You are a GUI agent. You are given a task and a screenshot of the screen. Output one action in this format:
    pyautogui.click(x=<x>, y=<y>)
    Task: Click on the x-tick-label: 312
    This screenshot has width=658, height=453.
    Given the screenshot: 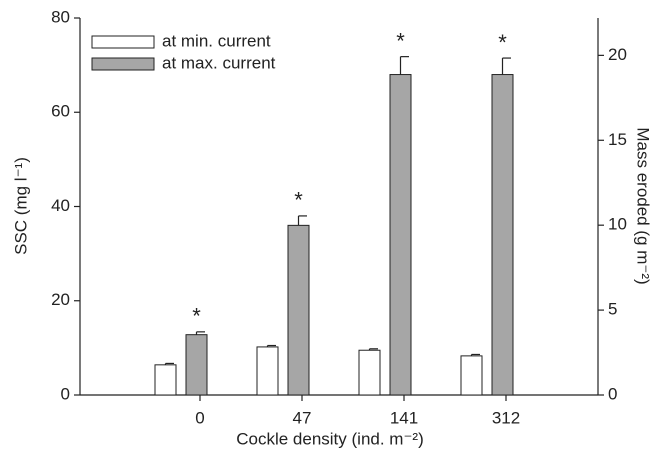 What is the action you would take?
    pyautogui.click(x=506, y=417)
    